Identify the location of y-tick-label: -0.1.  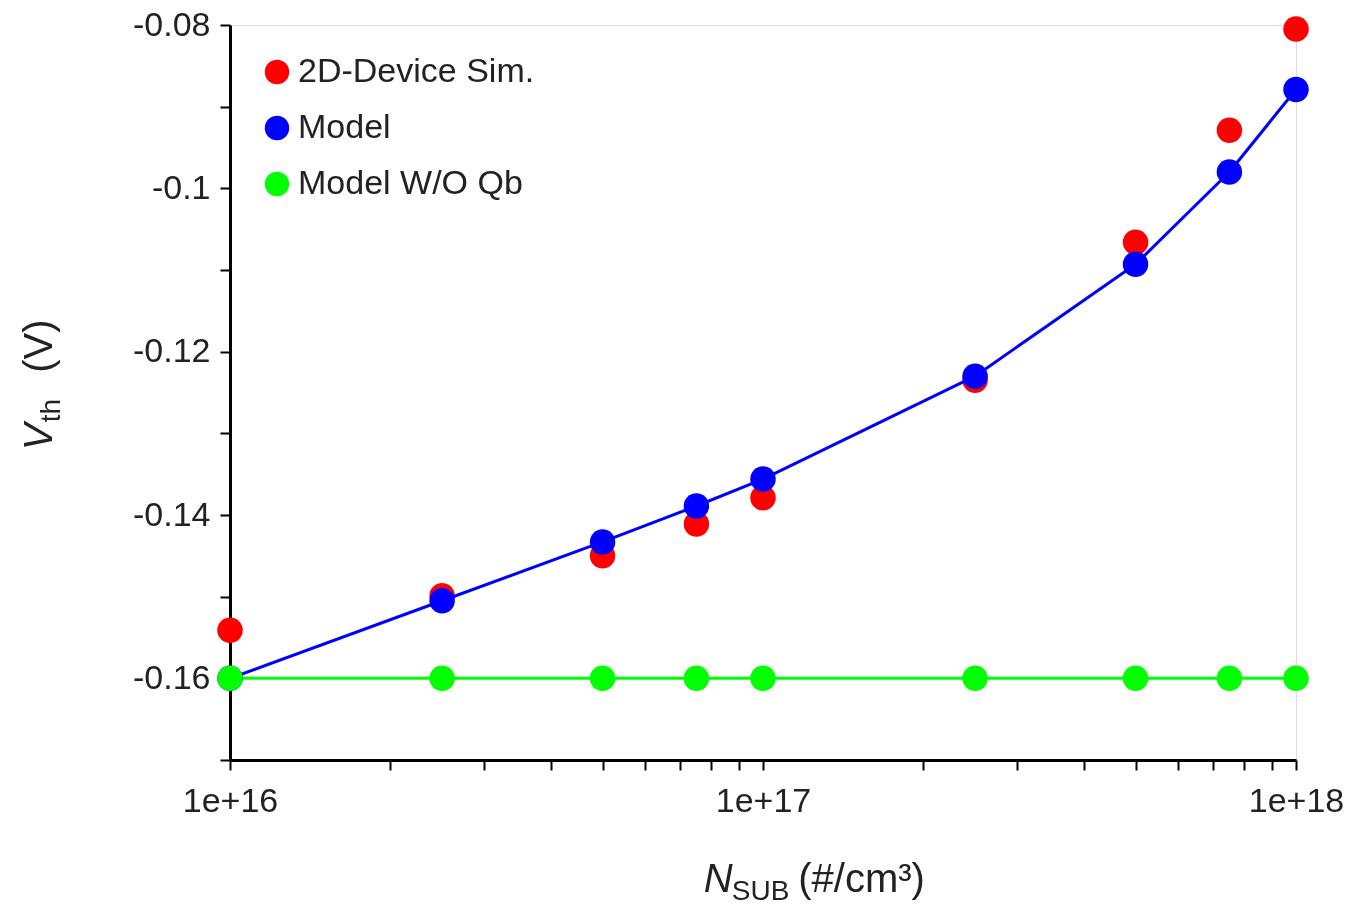
(181, 186).